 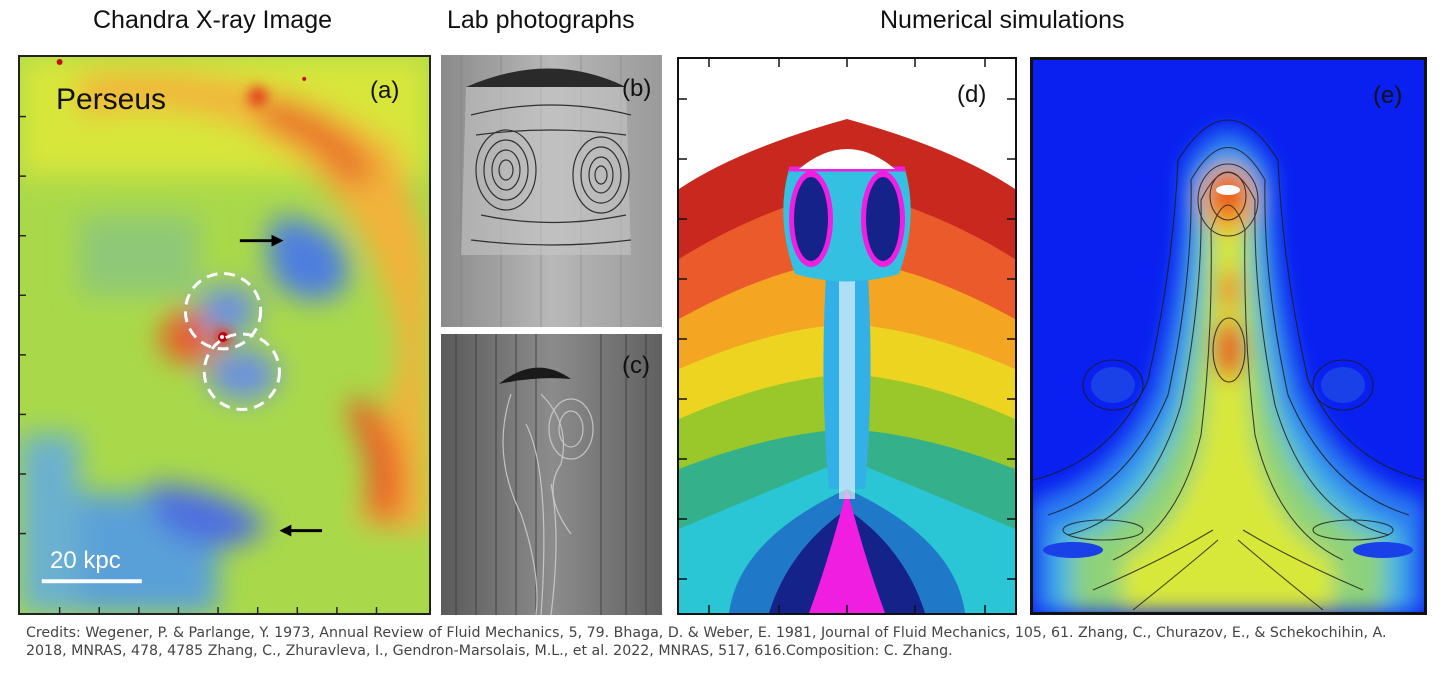 I want to click on object-name: Perseus, so click(x=111, y=99).